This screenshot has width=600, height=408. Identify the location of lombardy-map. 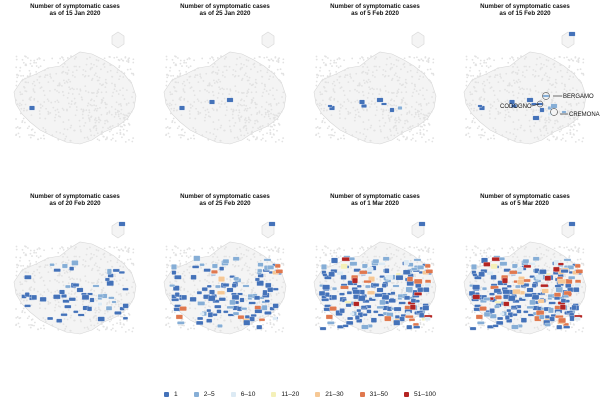
(375, 278).